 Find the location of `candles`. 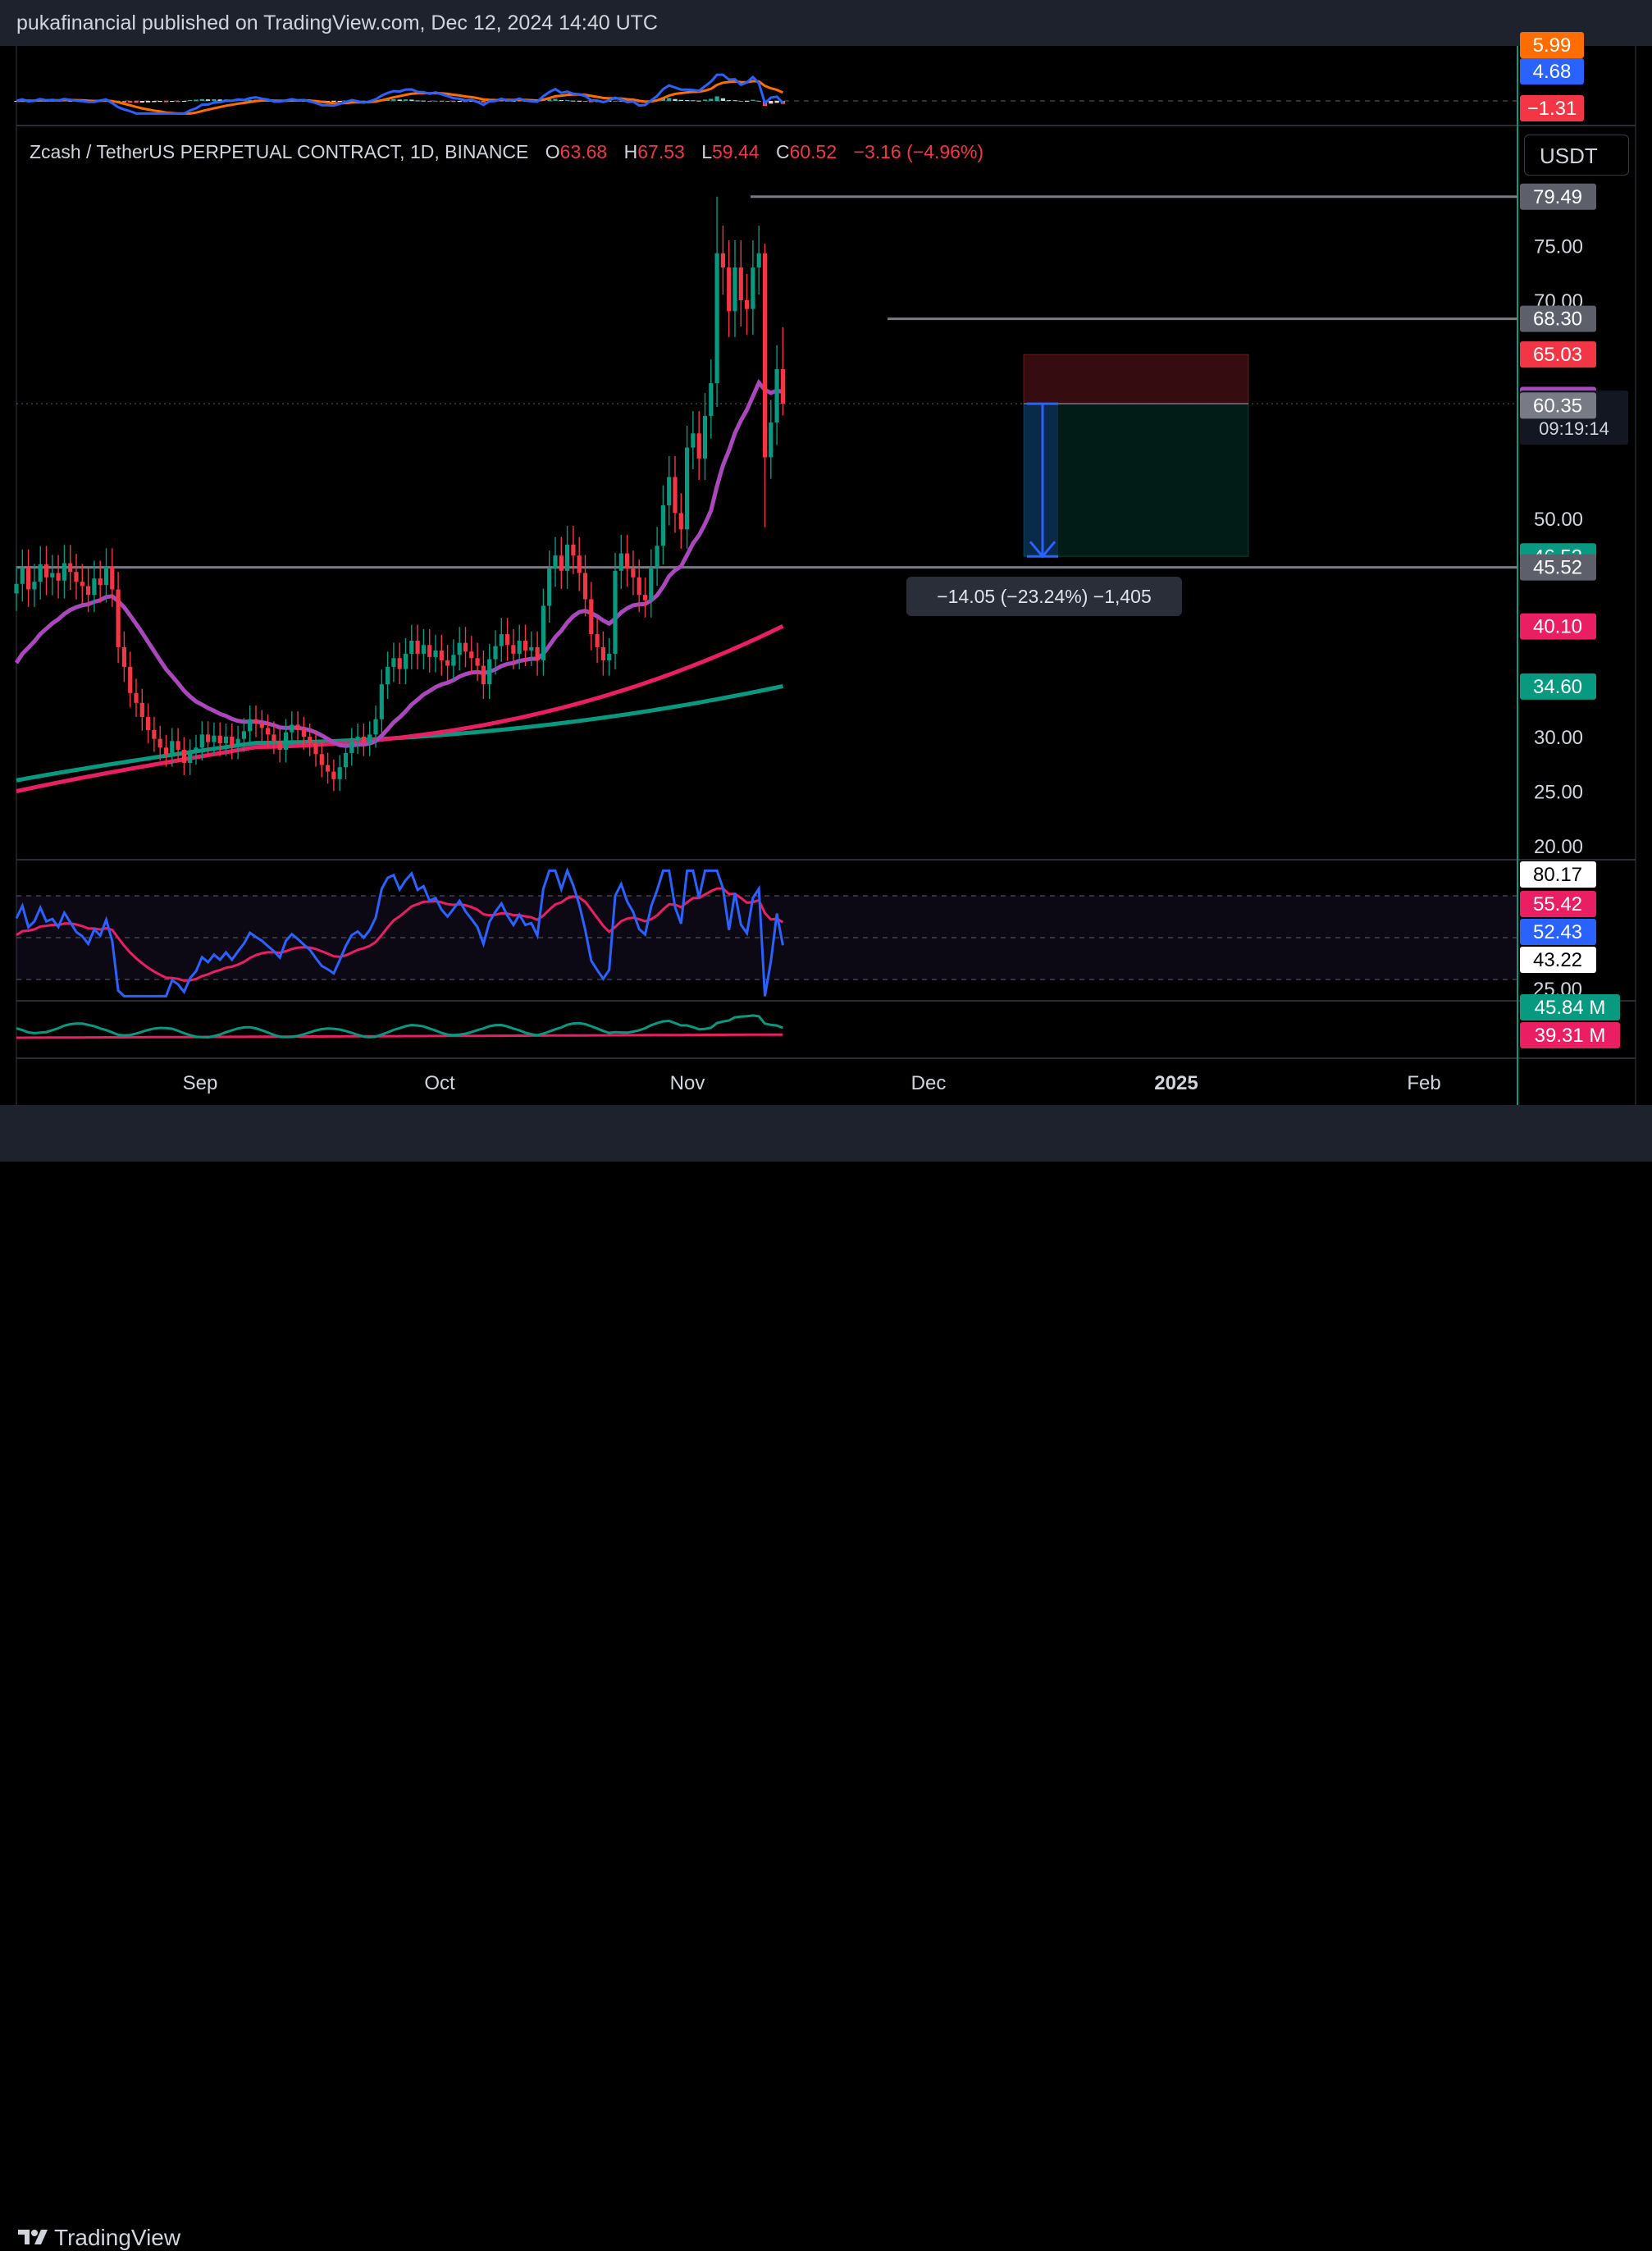

candles is located at coordinates (399, 494).